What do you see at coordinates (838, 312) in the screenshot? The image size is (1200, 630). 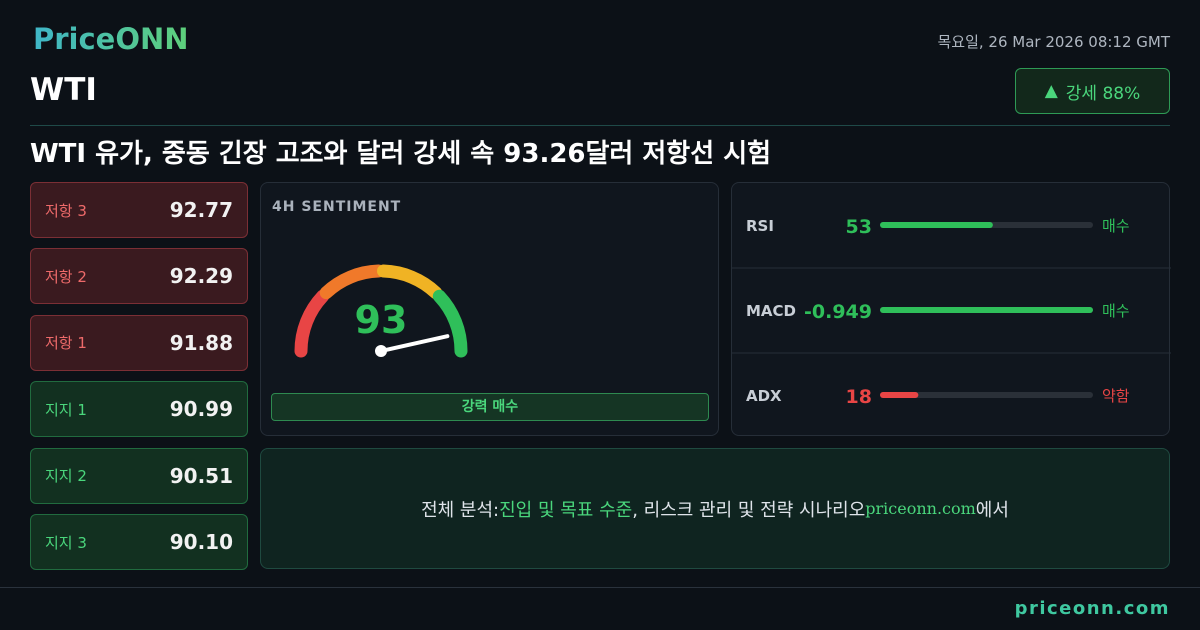 I see `indicator-value: -0.949` at bounding box center [838, 312].